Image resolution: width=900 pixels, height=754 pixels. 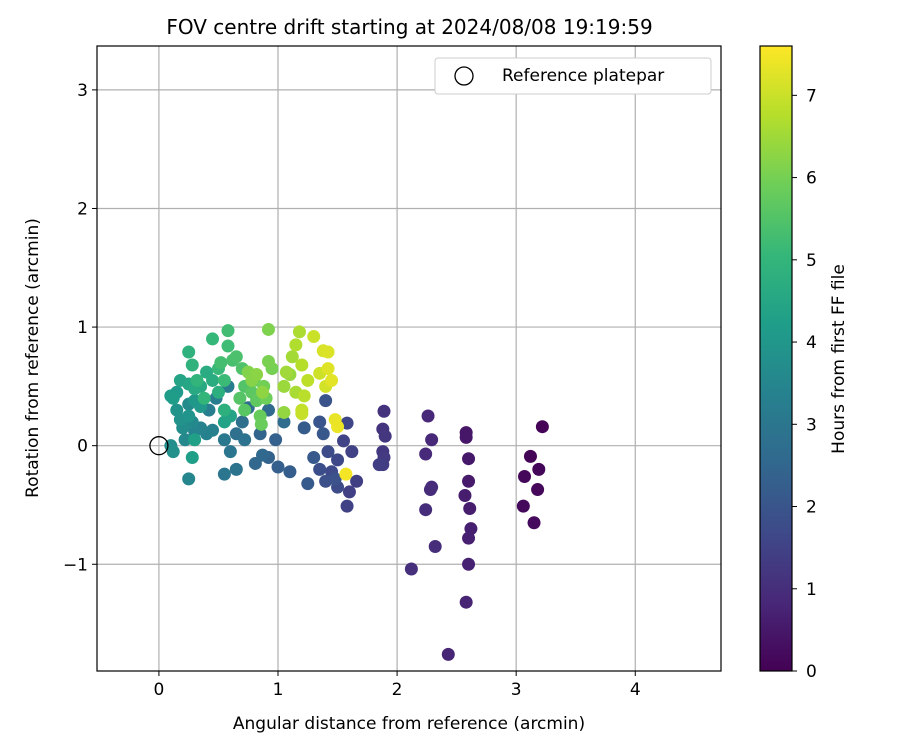 What do you see at coordinates (464, 76) in the screenshot?
I see `legend-reference-marker` at bounding box center [464, 76].